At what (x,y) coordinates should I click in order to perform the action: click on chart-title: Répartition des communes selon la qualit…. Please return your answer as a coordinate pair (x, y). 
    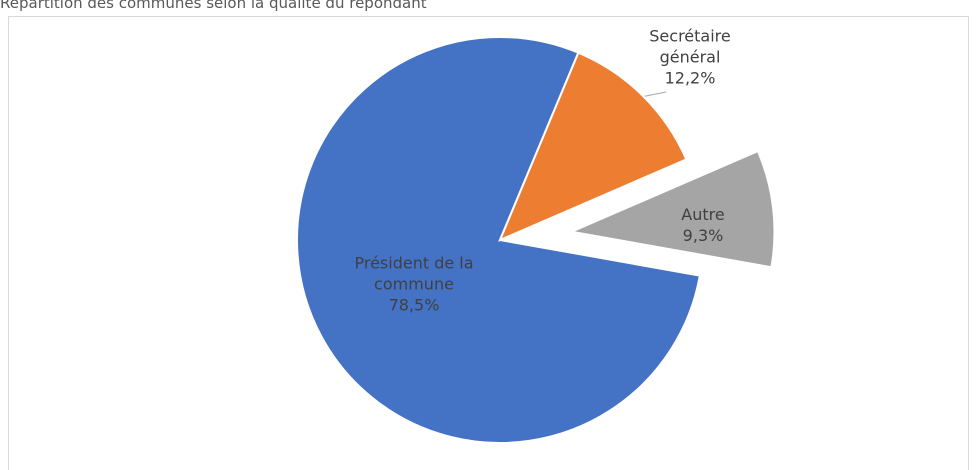
    Looking at the image, I should click on (213, 6).